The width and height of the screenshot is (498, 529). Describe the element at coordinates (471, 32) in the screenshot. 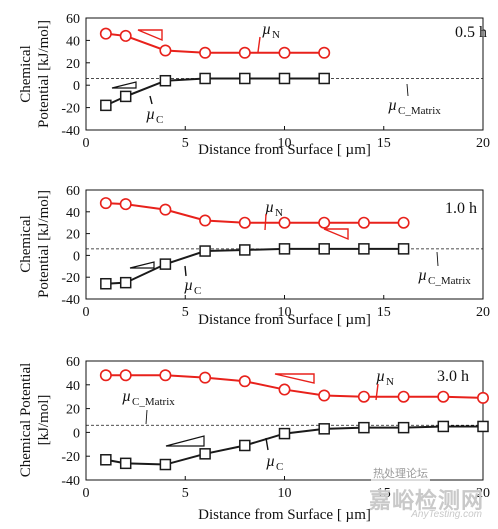

I see `time-label: 0.5 h` at that location.